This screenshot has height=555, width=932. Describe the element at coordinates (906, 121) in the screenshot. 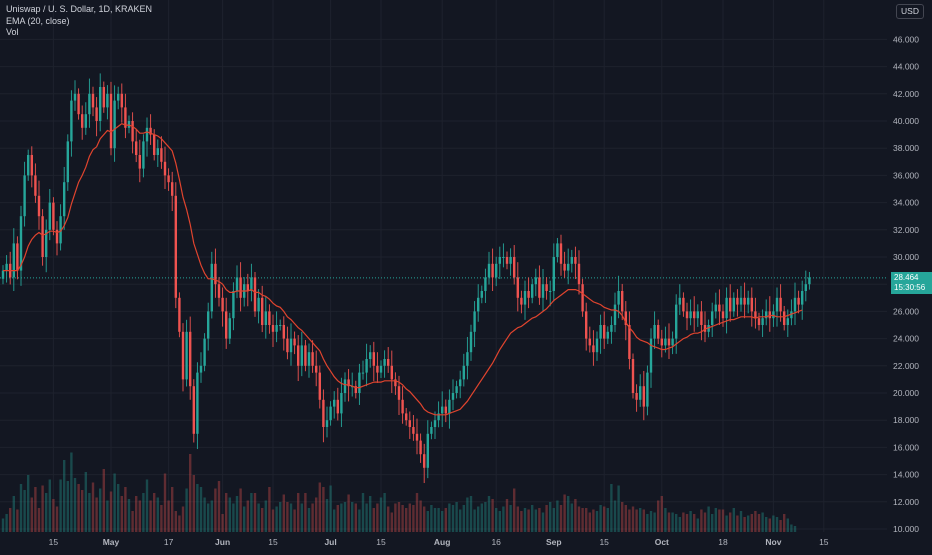

I see `y-tick-label: 40.000` at that location.